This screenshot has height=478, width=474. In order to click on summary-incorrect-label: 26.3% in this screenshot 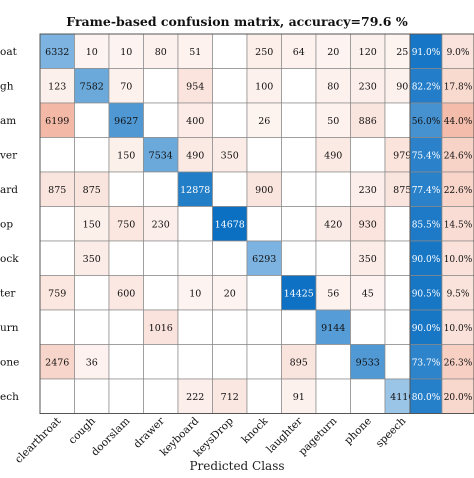, I will do `click(458, 363)`.